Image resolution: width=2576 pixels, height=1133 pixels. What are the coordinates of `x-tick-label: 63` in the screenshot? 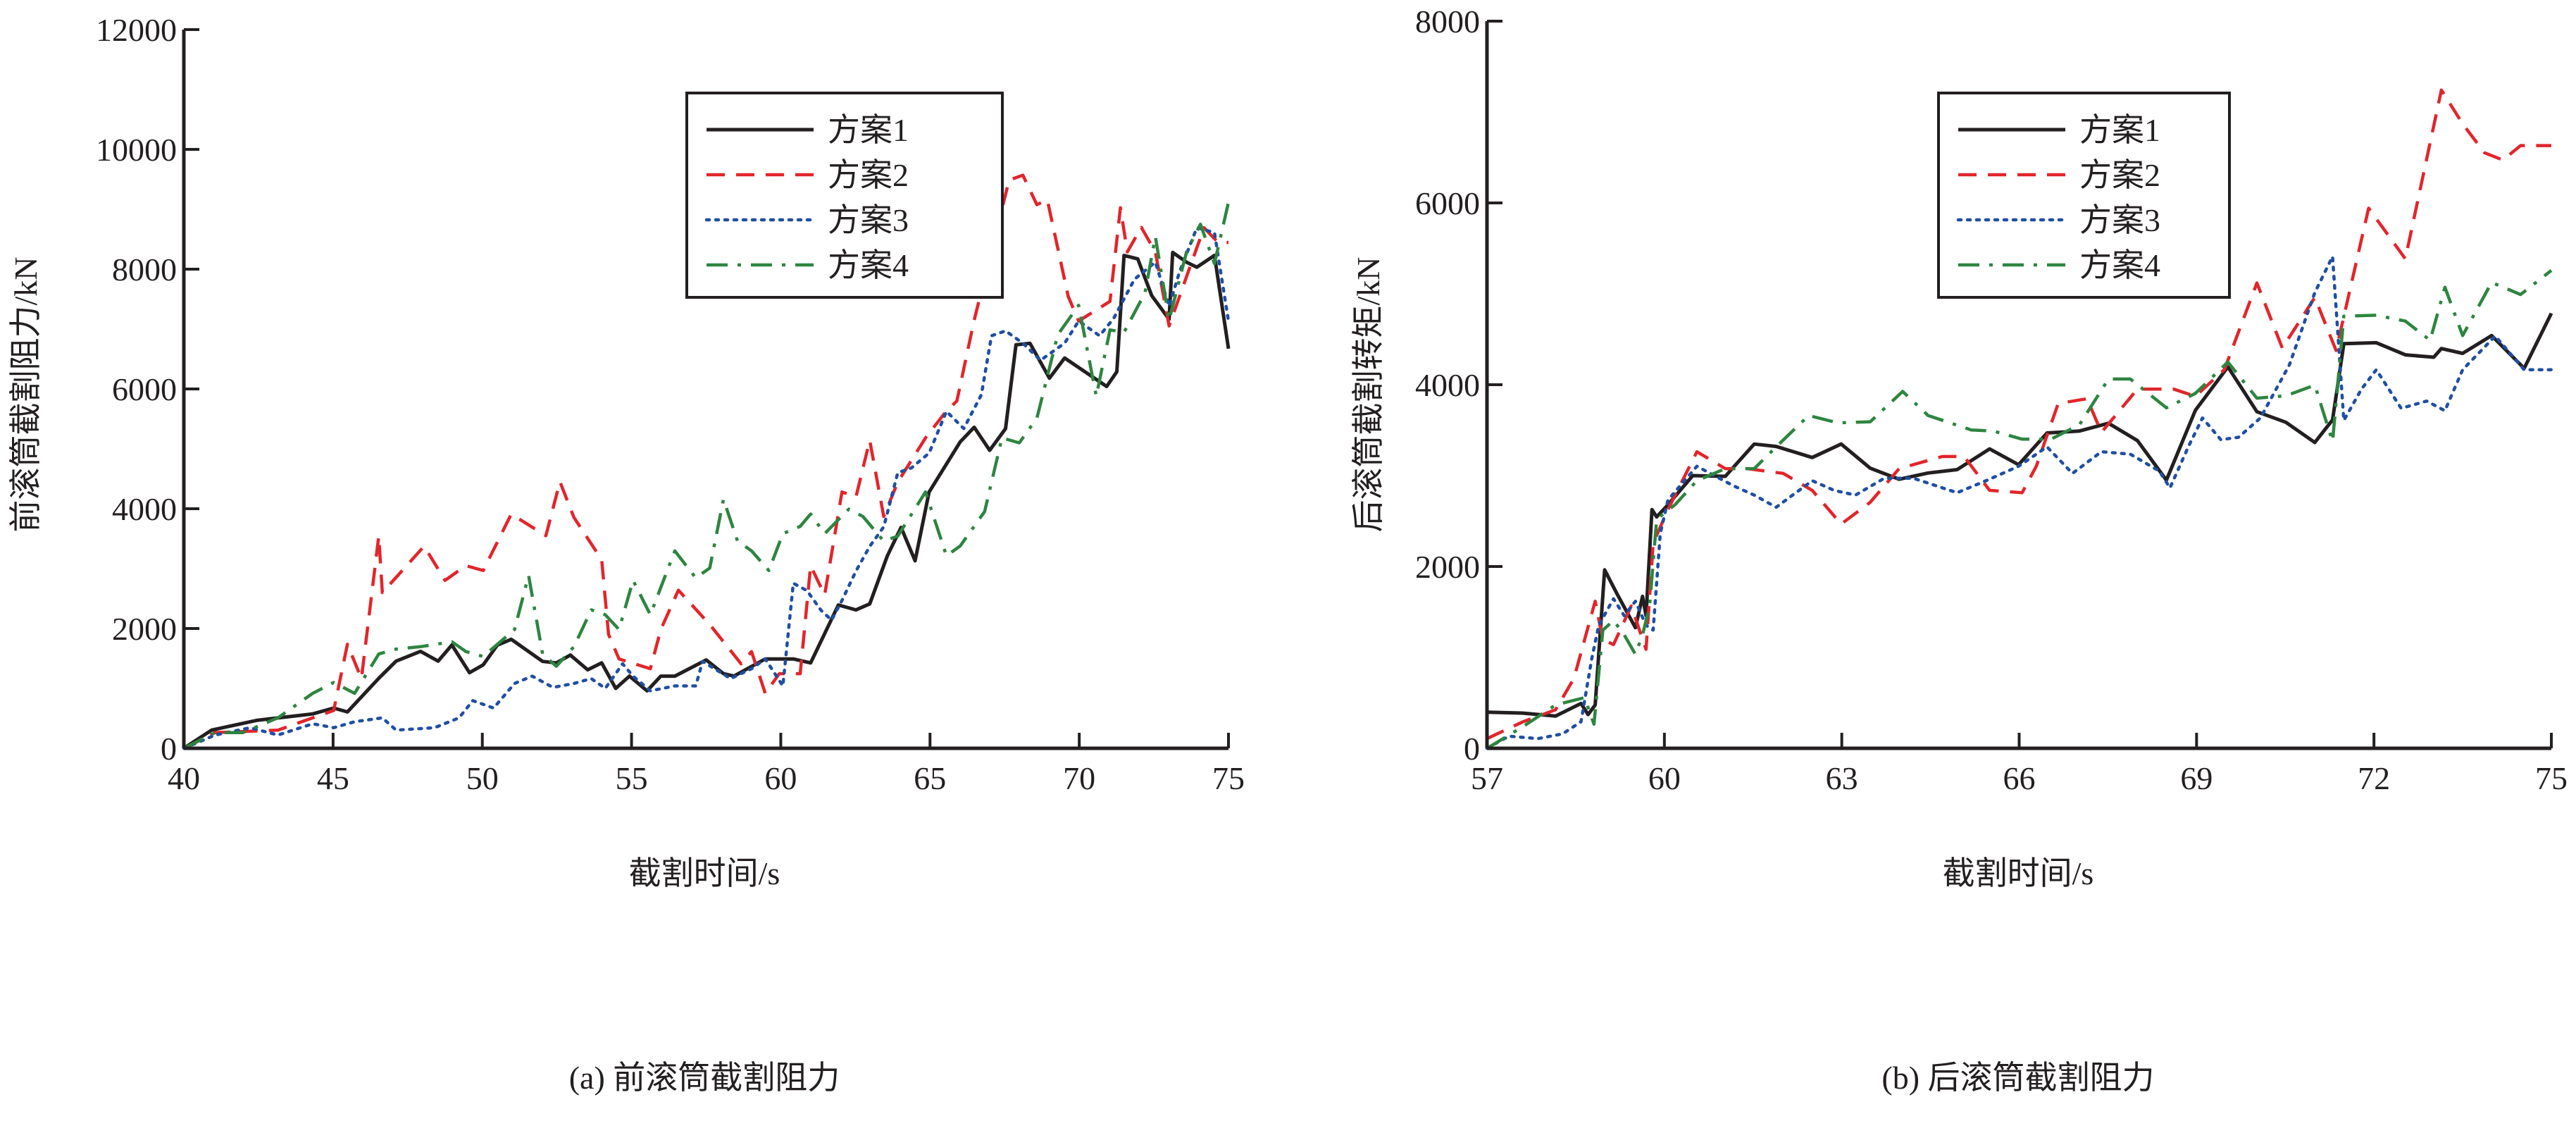 It's located at (1842, 778).